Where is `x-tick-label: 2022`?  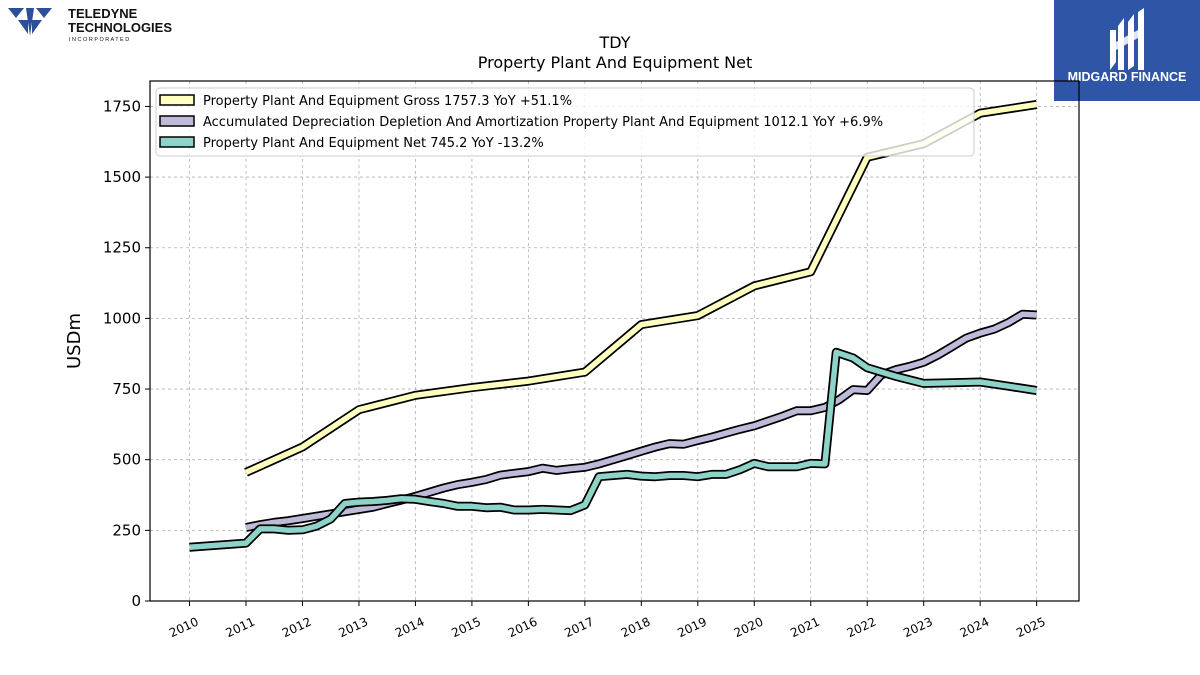 x-tick-label: 2022 is located at coordinates (862, 628).